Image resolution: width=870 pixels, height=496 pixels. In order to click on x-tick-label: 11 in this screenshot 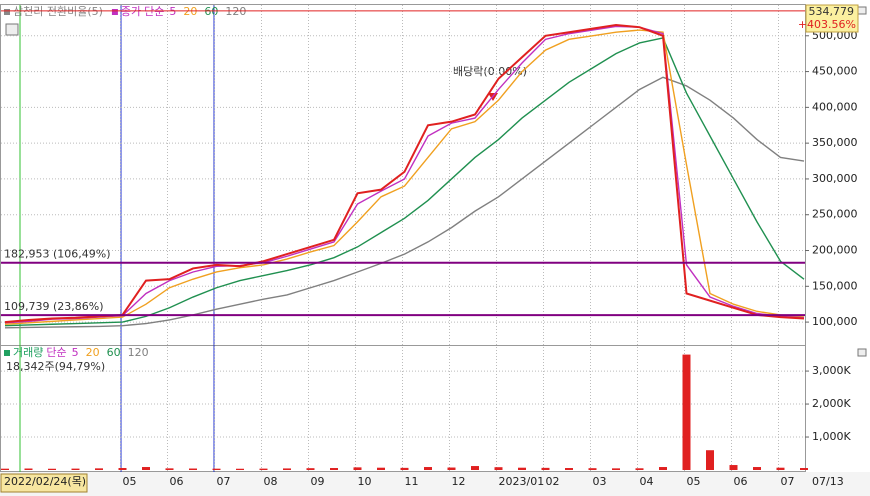, I will do `click(412, 481)`.